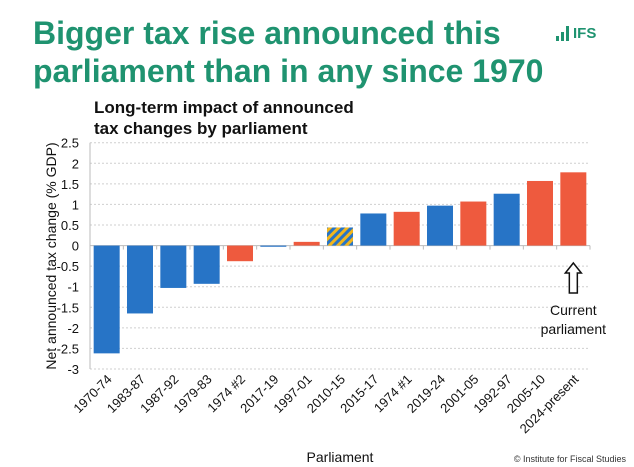 This screenshot has width=634, height=467. I want to click on y-tick-label: -0.5, so click(68, 266).